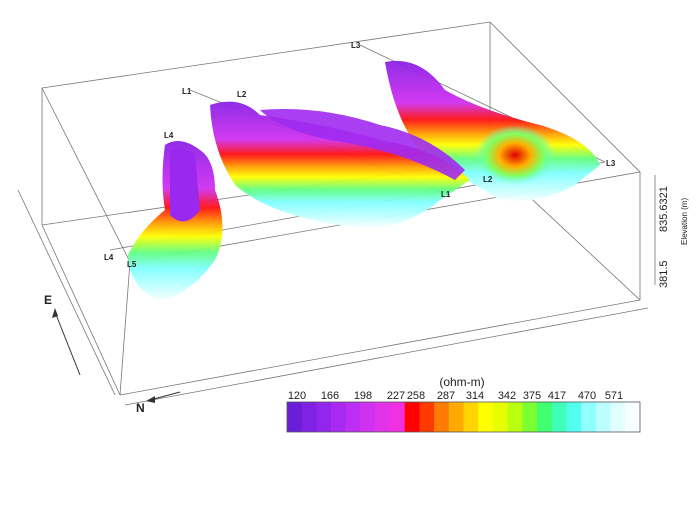 This screenshot has width=700, height=529. I want to click on colorbar-tick-label: 375, so click(532, 396).